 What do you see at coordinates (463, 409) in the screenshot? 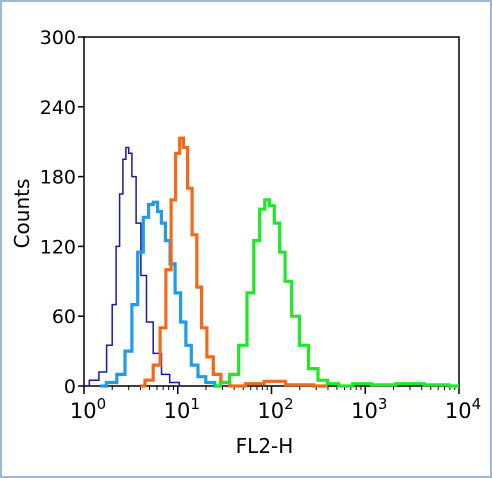
I see `x-tick-label: 10⁴` at bounding box center [463, 409].